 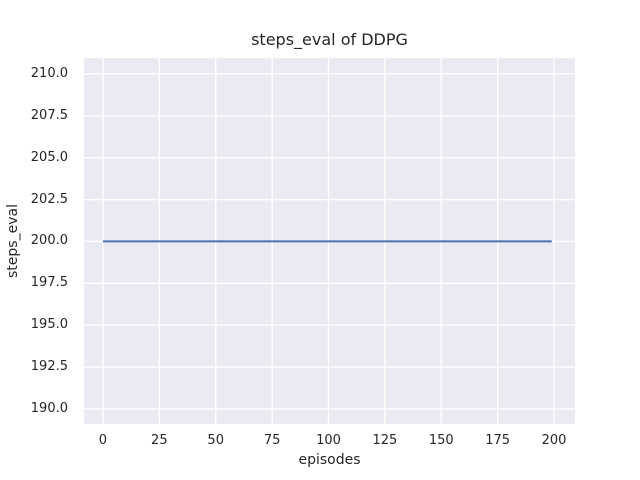 What do you see at coordinates (498, 440) in the screenshot?
I see `x-tick-label: 175` at bounding box center [498, 440].